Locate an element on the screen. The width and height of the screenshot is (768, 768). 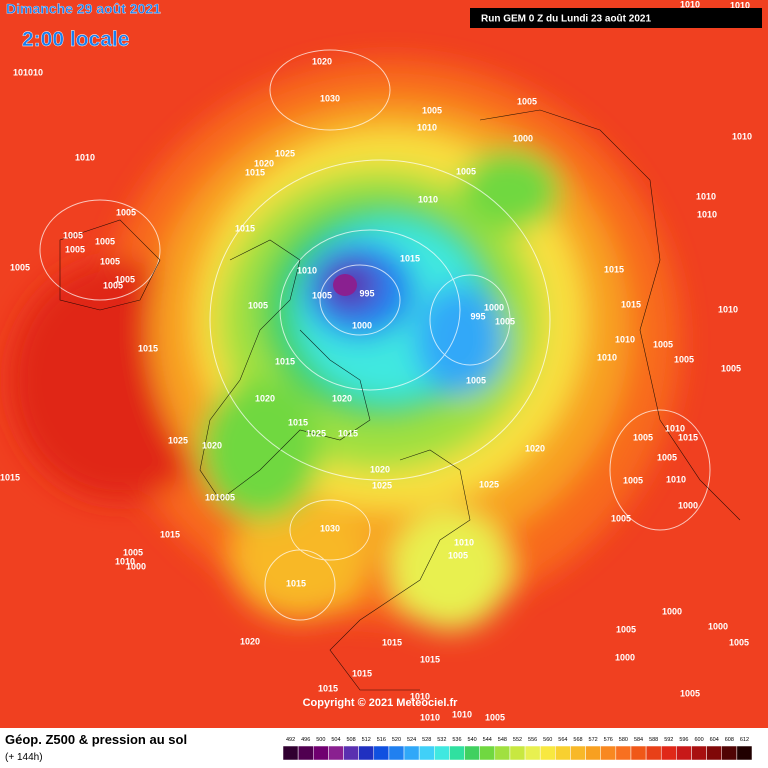
scale-label: 524 is located at coordinates (411, 740).